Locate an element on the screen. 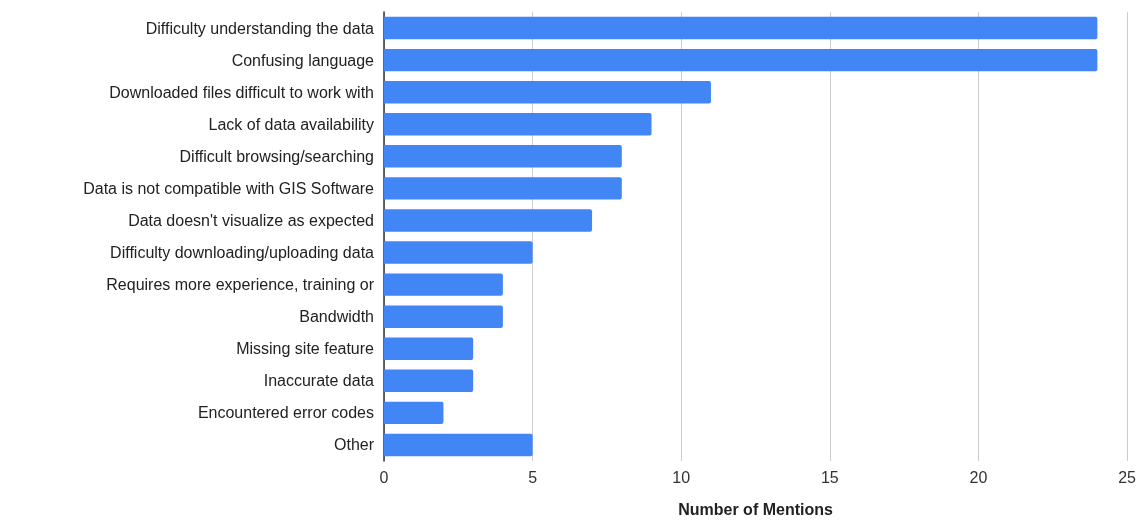  y-tick-label: Data is not compatible with GIS Software is located at coordinates (229, 188).